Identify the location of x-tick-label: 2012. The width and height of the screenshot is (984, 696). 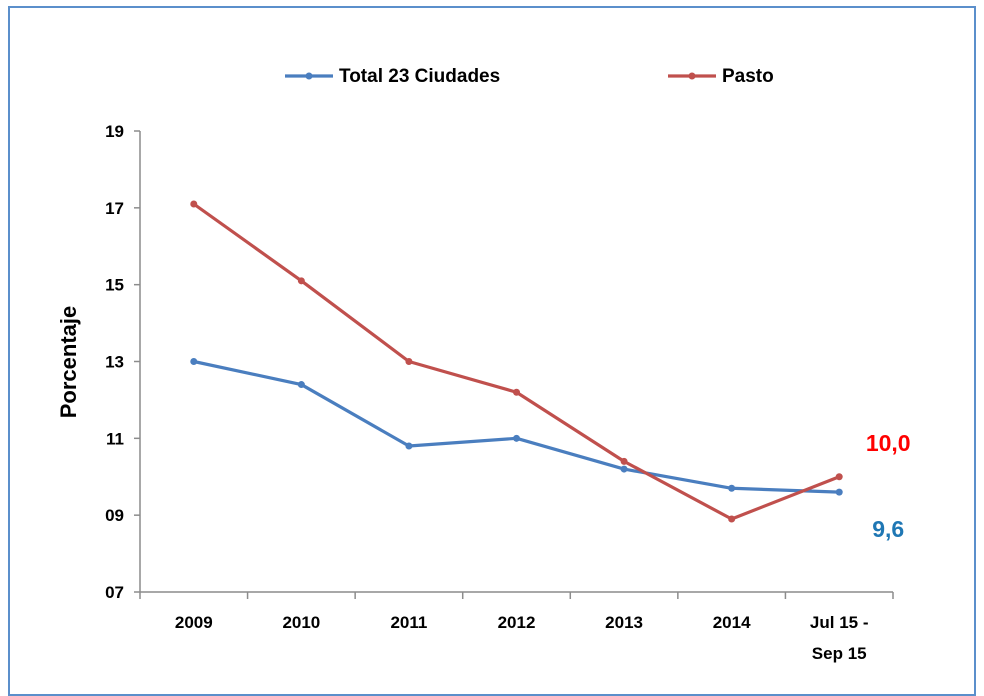
(517, 622).